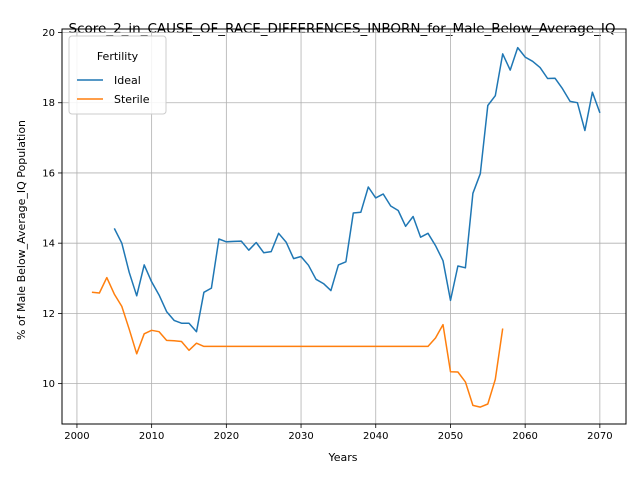  I want to click on y-tick-label: 10, so click(48, 384).